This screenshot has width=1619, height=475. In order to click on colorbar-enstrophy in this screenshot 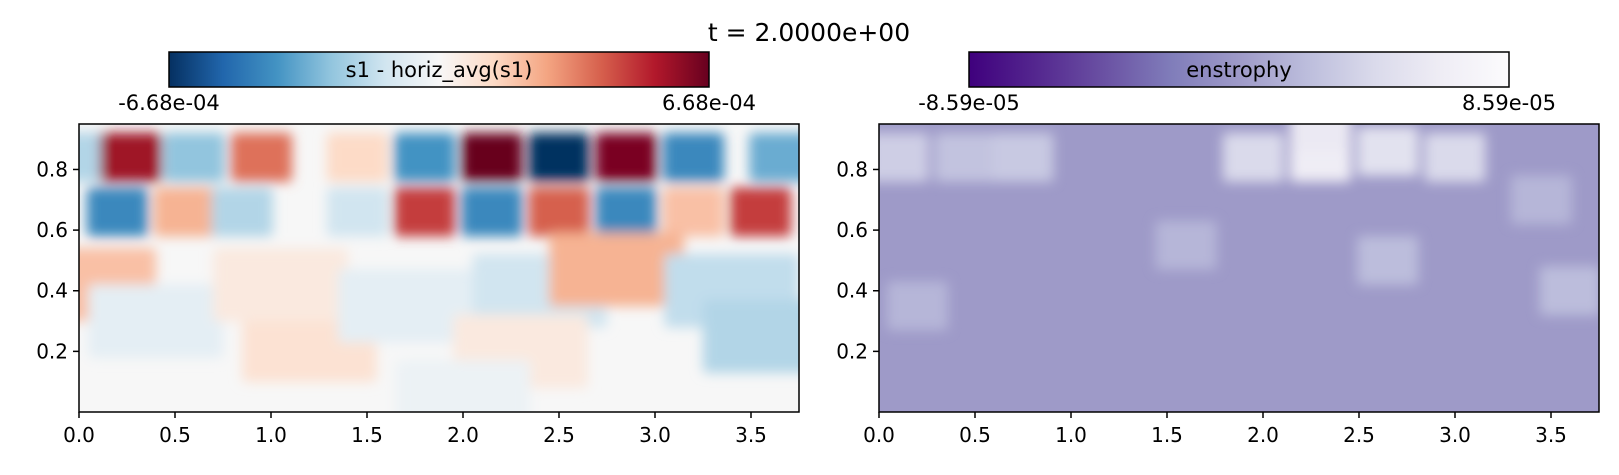, I will do `click(1239, 69)`.